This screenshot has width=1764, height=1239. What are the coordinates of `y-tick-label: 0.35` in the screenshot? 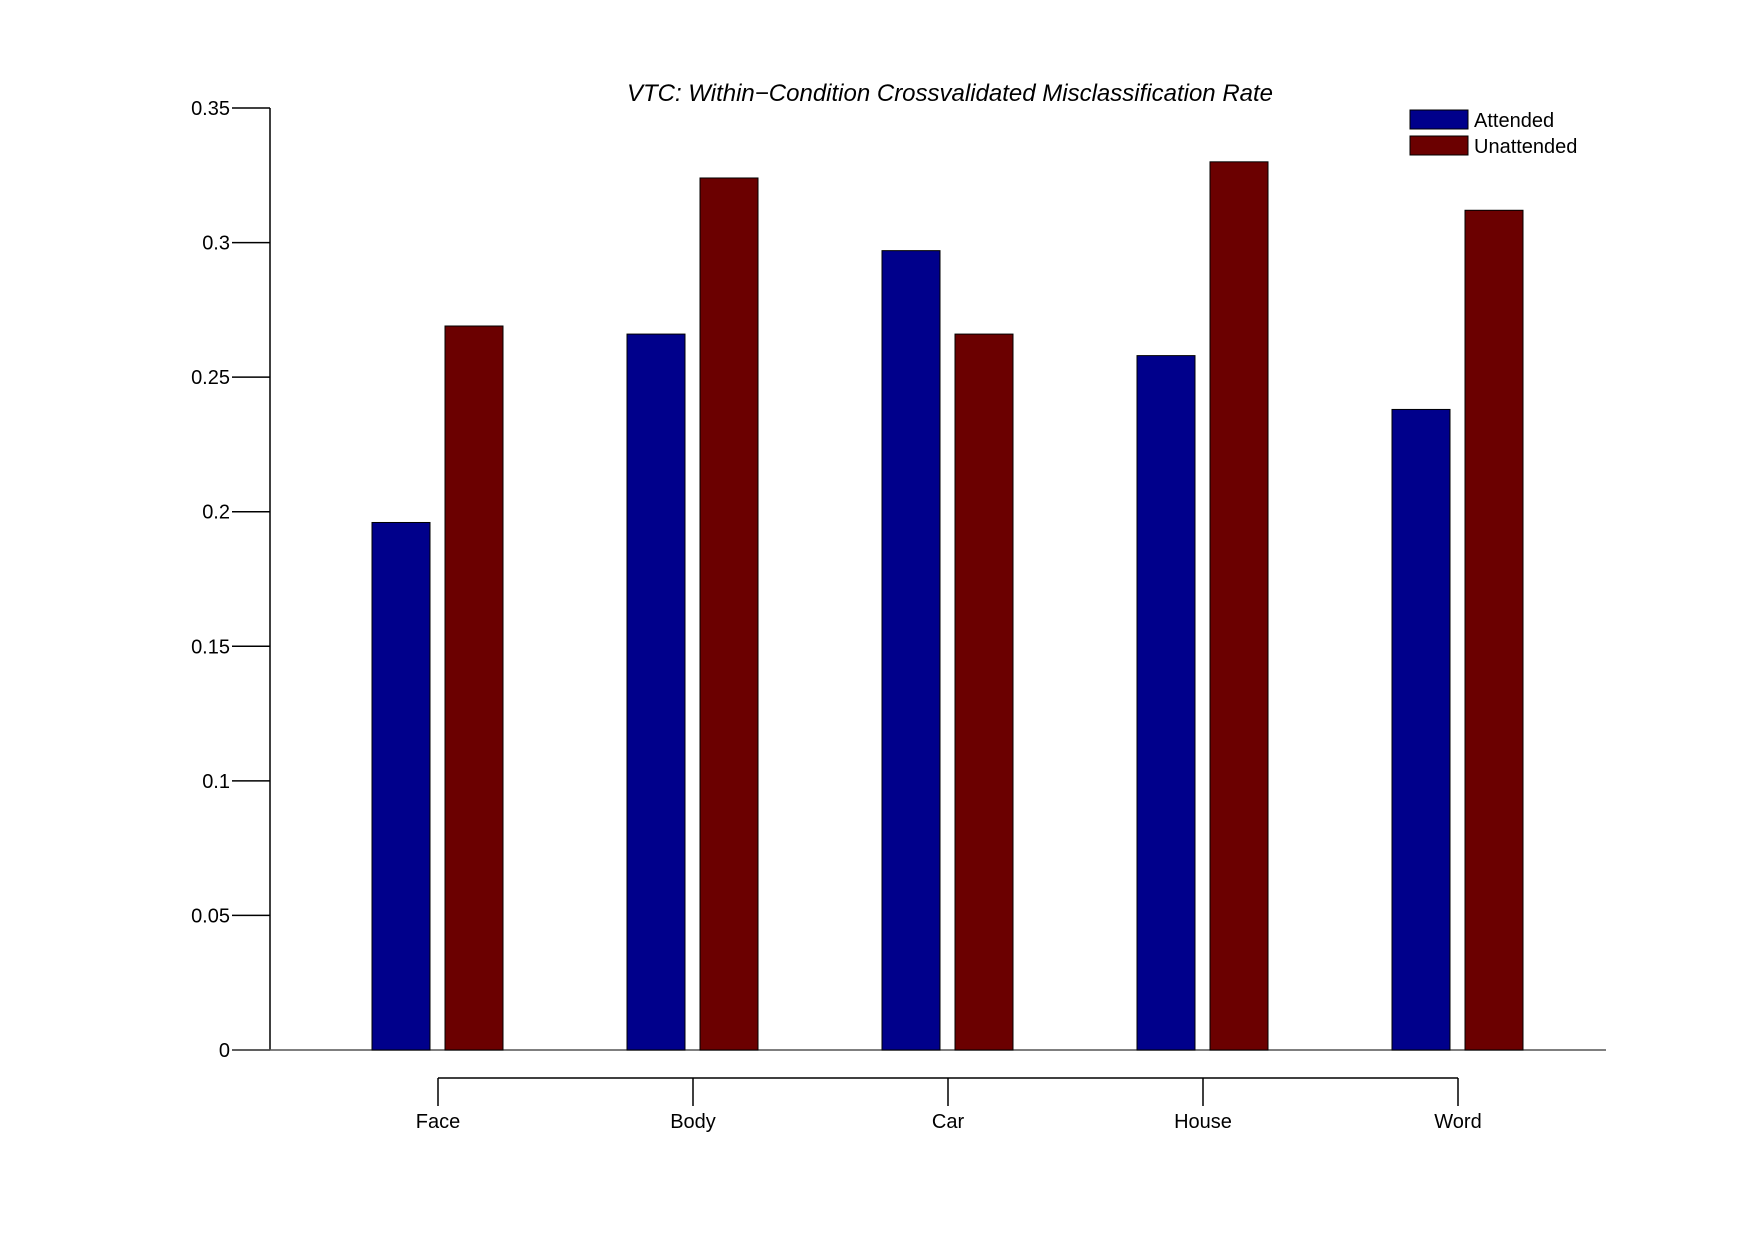 It's located at (210, 109).